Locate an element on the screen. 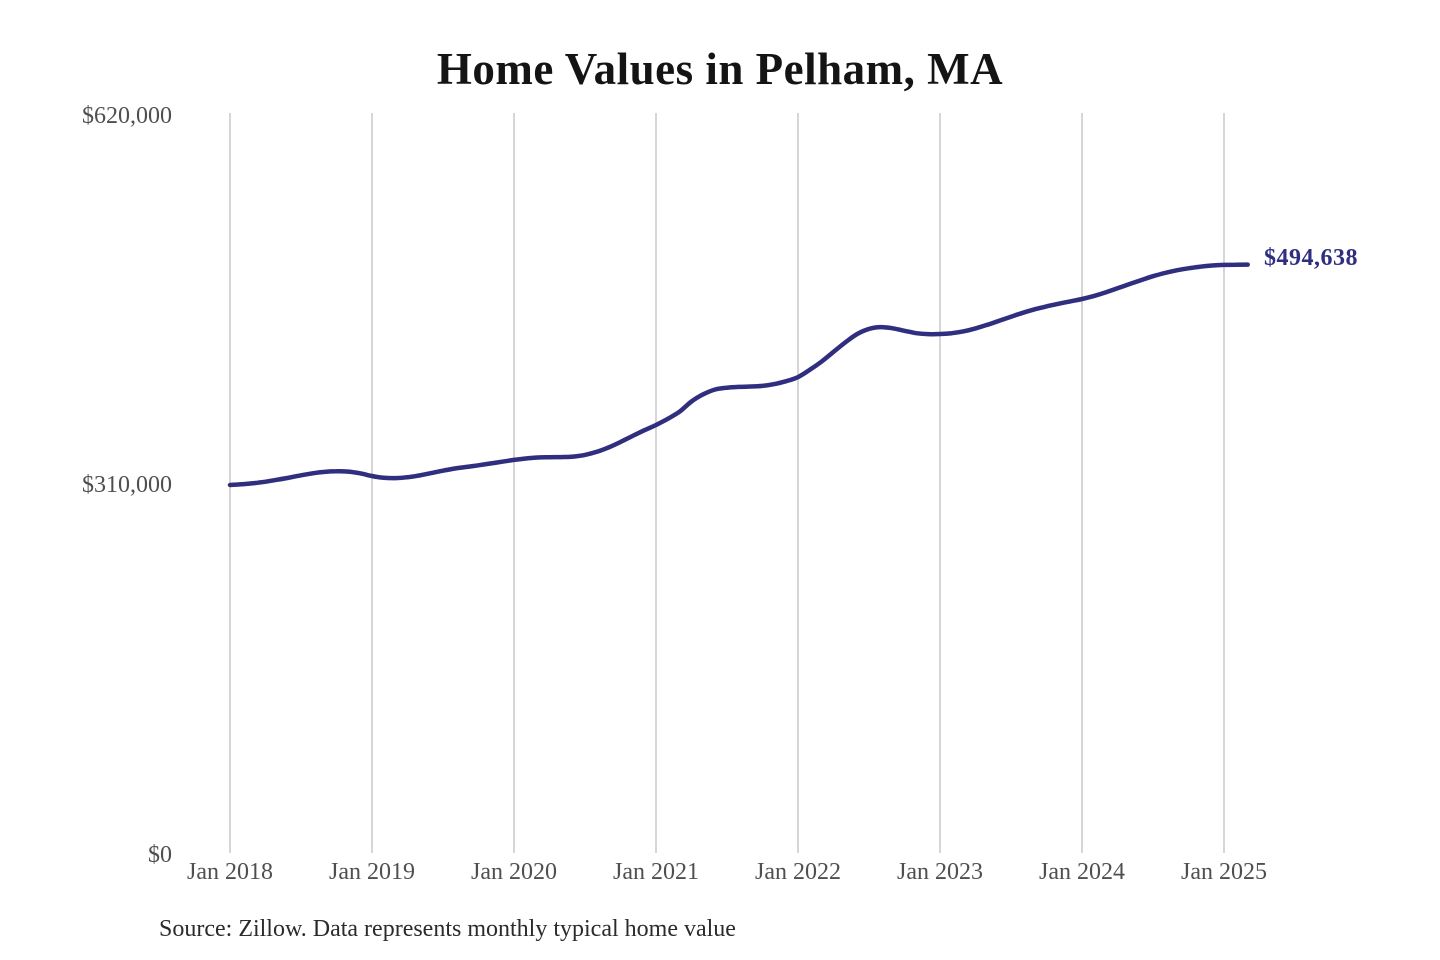 Image resolution: width=1440 pixels, height=960 pixels. y-axis-label-0: $0 is located at coordinates (160, 855).